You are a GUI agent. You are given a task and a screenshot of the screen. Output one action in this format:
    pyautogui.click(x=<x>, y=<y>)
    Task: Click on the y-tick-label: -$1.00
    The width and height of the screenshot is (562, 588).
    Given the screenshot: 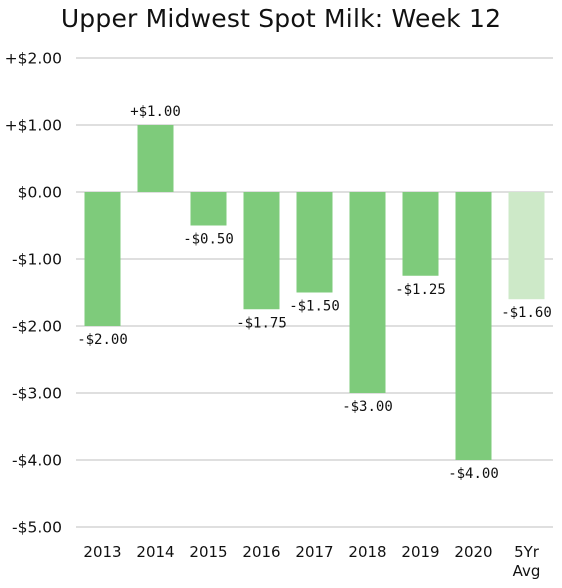 What is the action you would take?
    pyautogui.click(x=37, y=260)
    